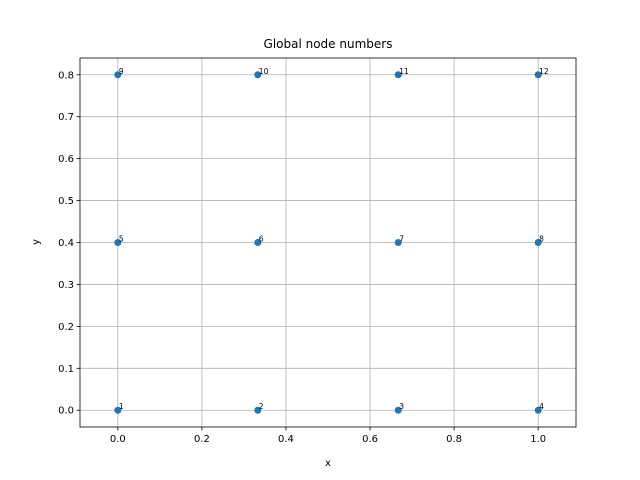  What do you see at coordinates (66, 201) in the screenshot?
I see `y-tick-label: 0.5` at bounding box center [66, 201].